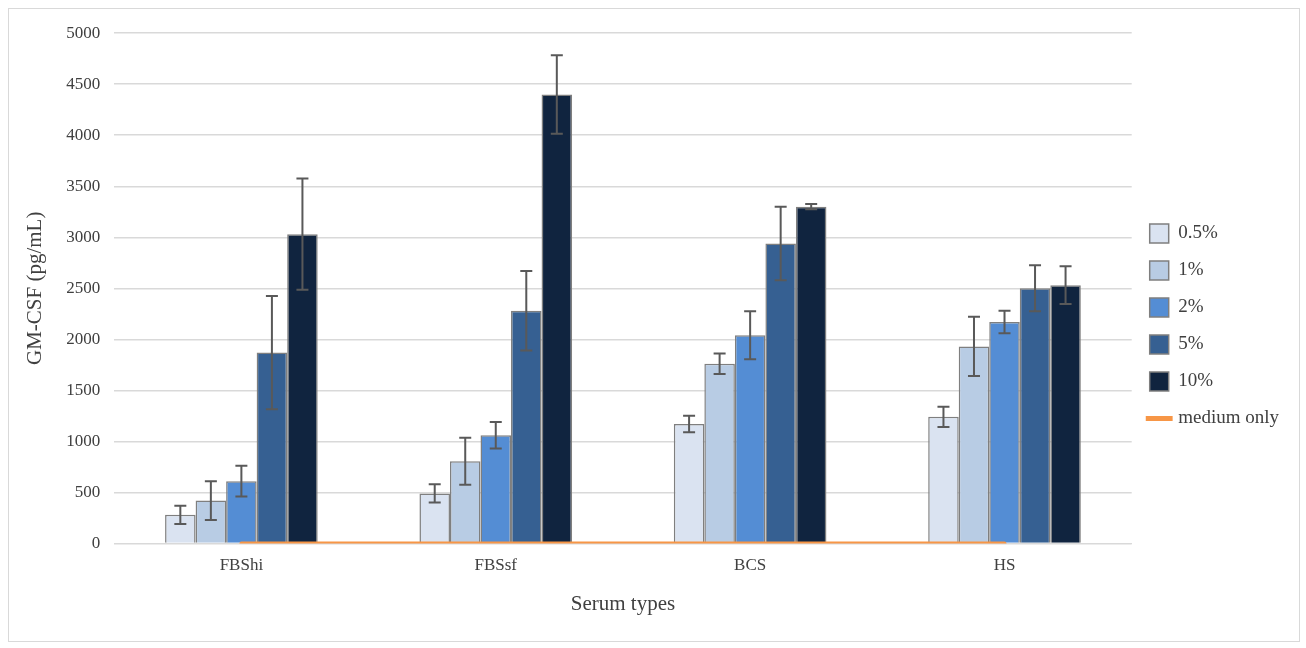 This screenshot has height=648, width=1306. What do you see at coordinates (1229, 417) in the screenshot?
I see `legend-label: medium only` at bounding box center [1229, 417].